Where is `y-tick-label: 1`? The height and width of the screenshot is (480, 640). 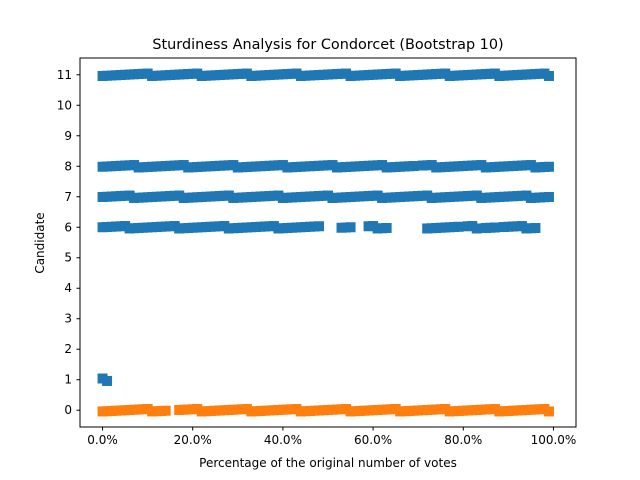 y-tick-label: 1 is located at coordinates (68, 380).